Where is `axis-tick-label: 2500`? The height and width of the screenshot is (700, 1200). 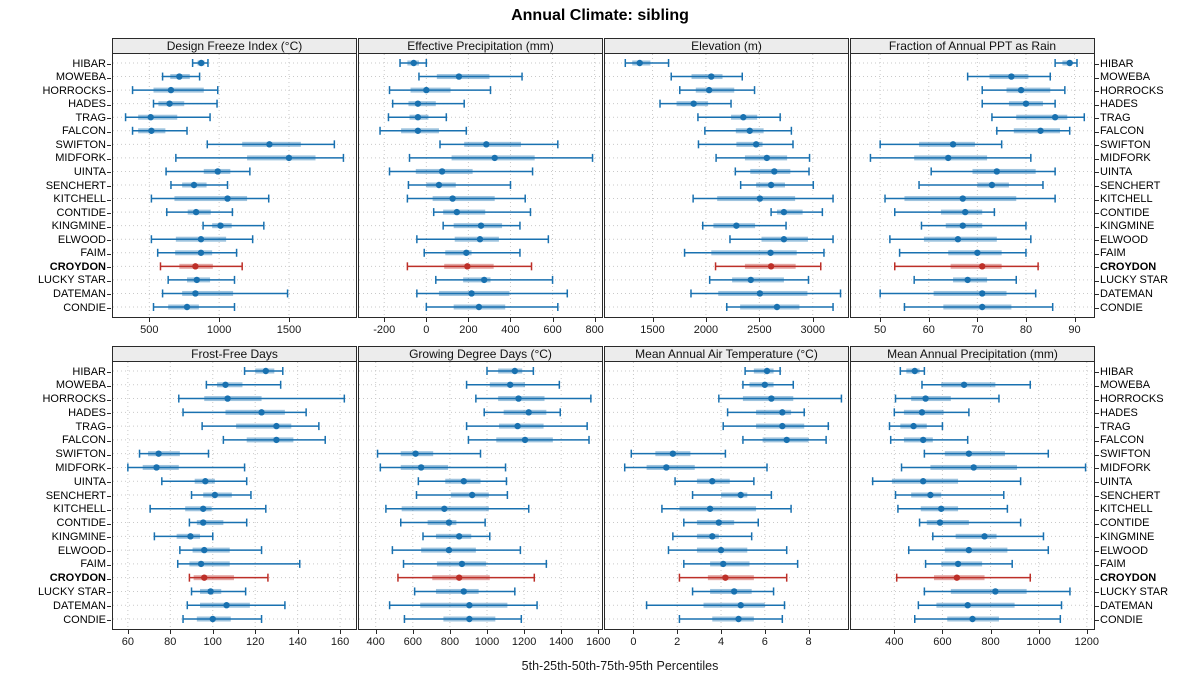
axis-tick-label: 2500 is located at coordinates (759, 330).